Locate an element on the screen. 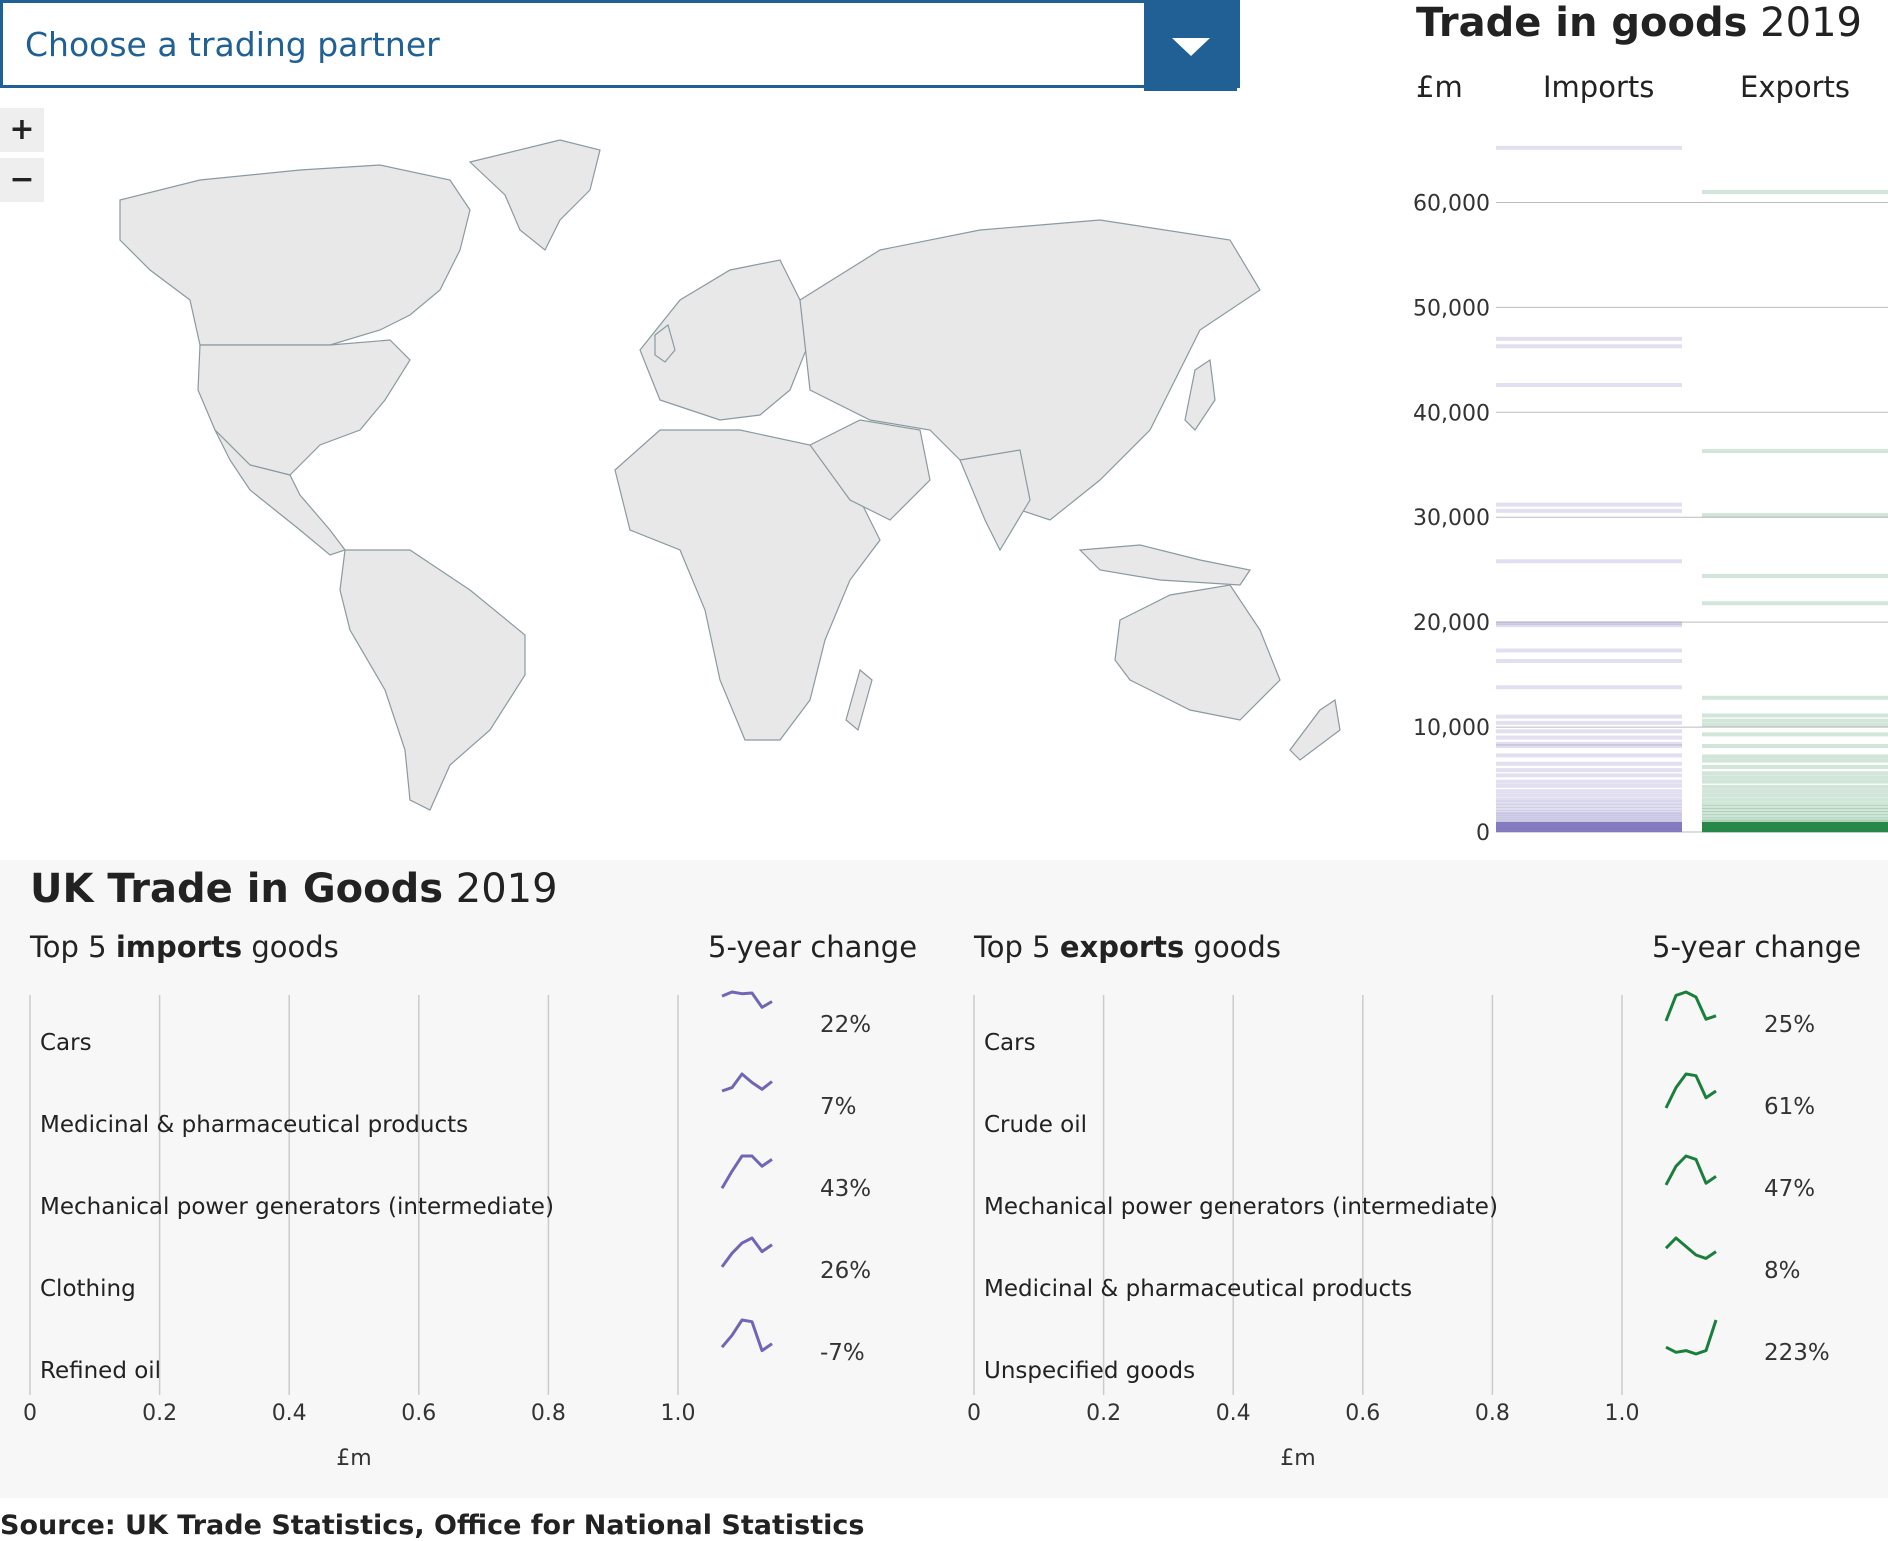 The height and width of the screenshot is (1541, 1888). exports-subtitle-pre: Top 5 is located at coordinates (1017, 947).